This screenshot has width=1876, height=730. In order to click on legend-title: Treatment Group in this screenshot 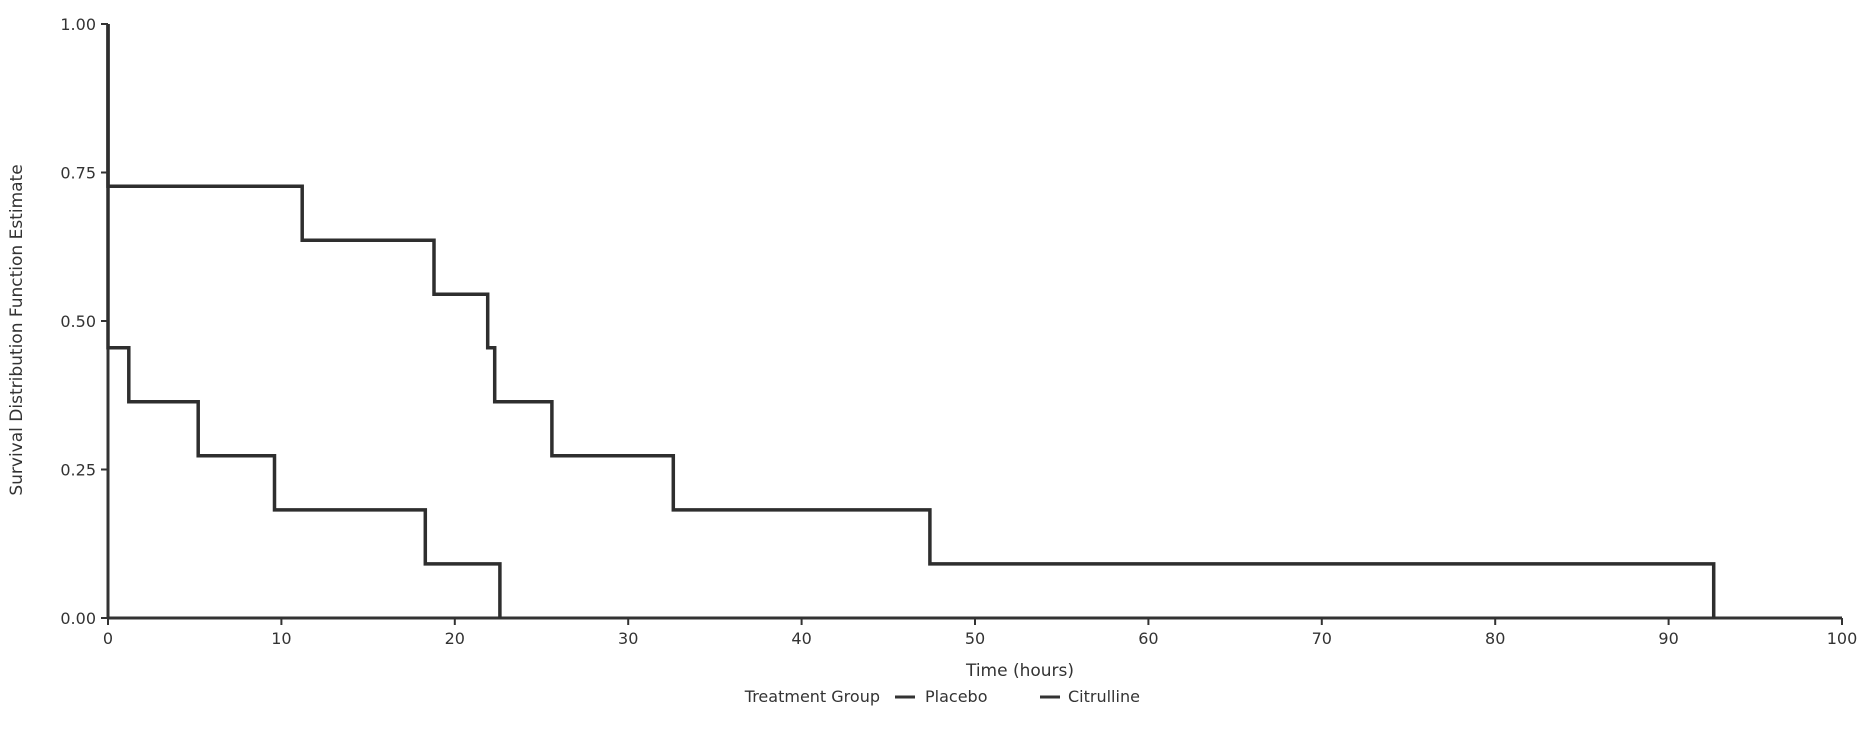, I will do `click(812, 696)`.